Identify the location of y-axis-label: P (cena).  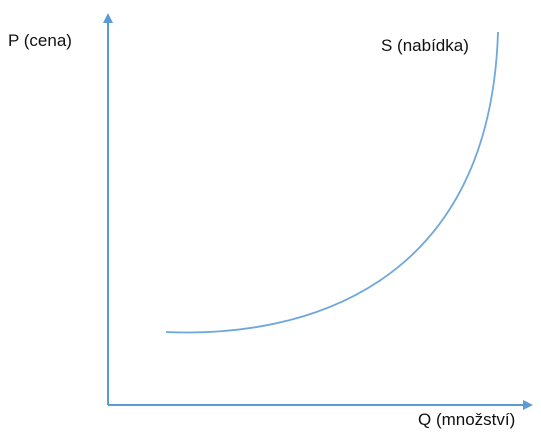
(40, 40).